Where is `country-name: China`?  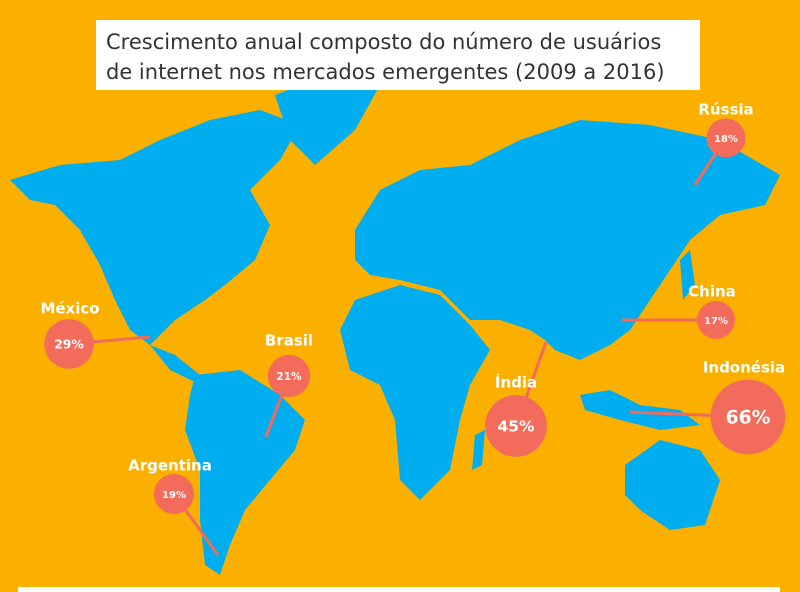
country-name: China is located at coordinates (712, 292).